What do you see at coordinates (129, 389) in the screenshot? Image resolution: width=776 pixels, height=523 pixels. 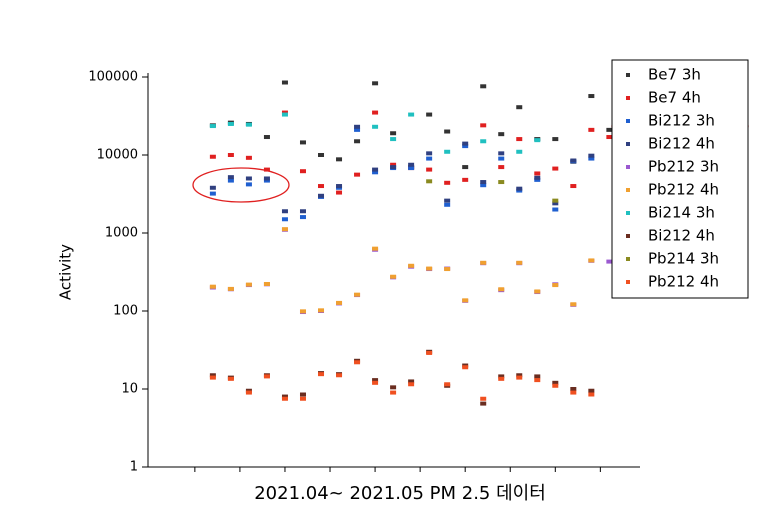 I see `y-tick-label: 10` at bounding box center [129, 389].